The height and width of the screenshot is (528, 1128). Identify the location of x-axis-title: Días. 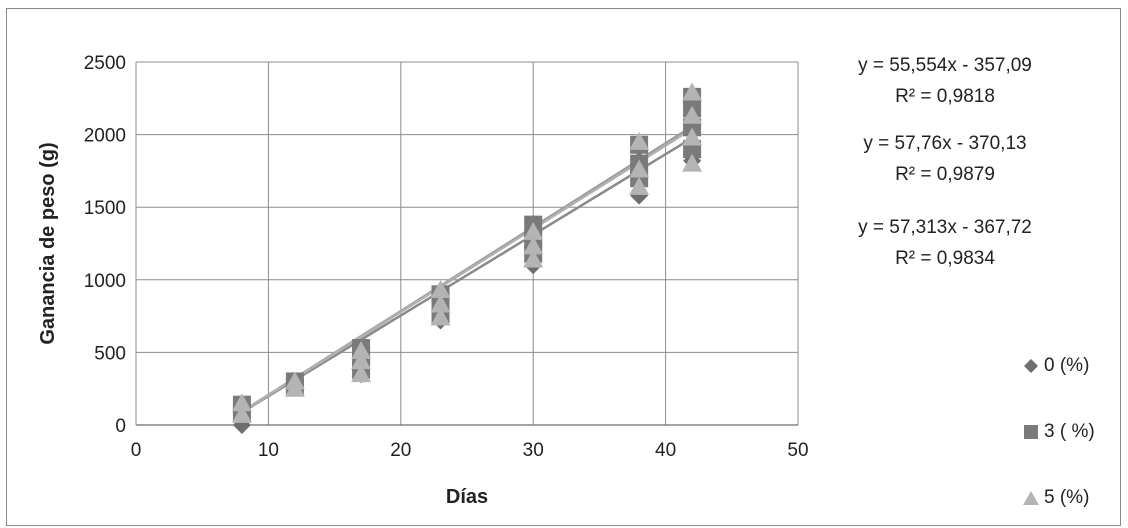
(467, 497).